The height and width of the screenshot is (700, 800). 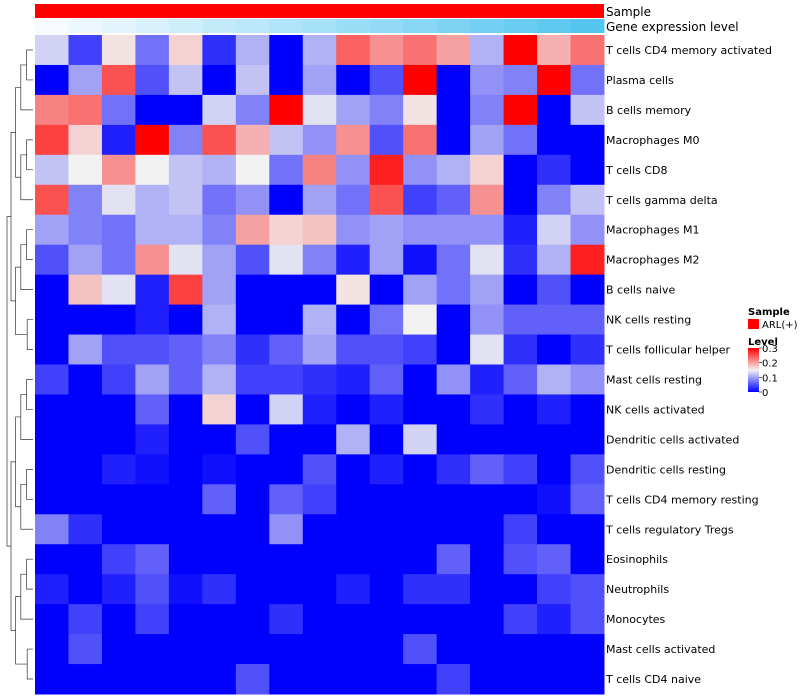 What do you see at coordinates (628, 12) in the screenshot?
I see `sample-annotation-label: Sample` at bounding box center [628, 12].